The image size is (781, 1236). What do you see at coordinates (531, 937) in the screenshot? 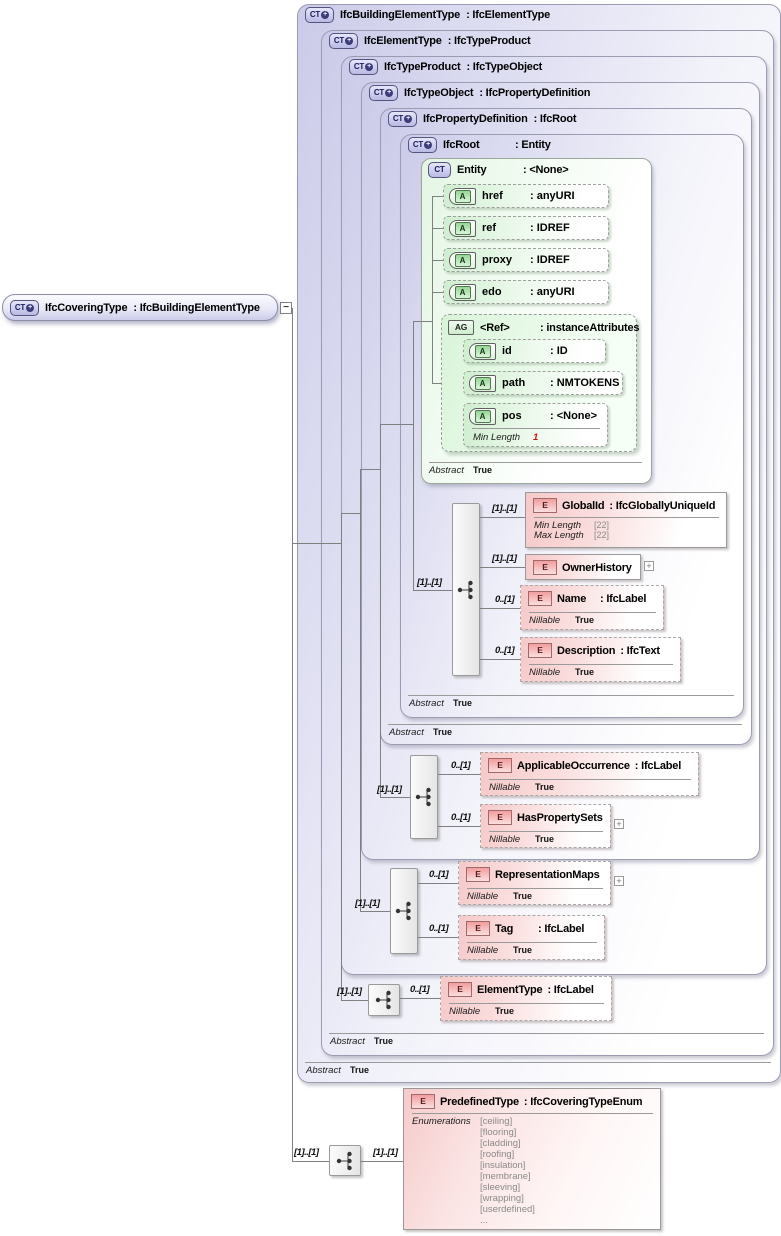
I see `element-tag: E Tag: IfcLabel Nillable True` at bounding box center [531, 937].